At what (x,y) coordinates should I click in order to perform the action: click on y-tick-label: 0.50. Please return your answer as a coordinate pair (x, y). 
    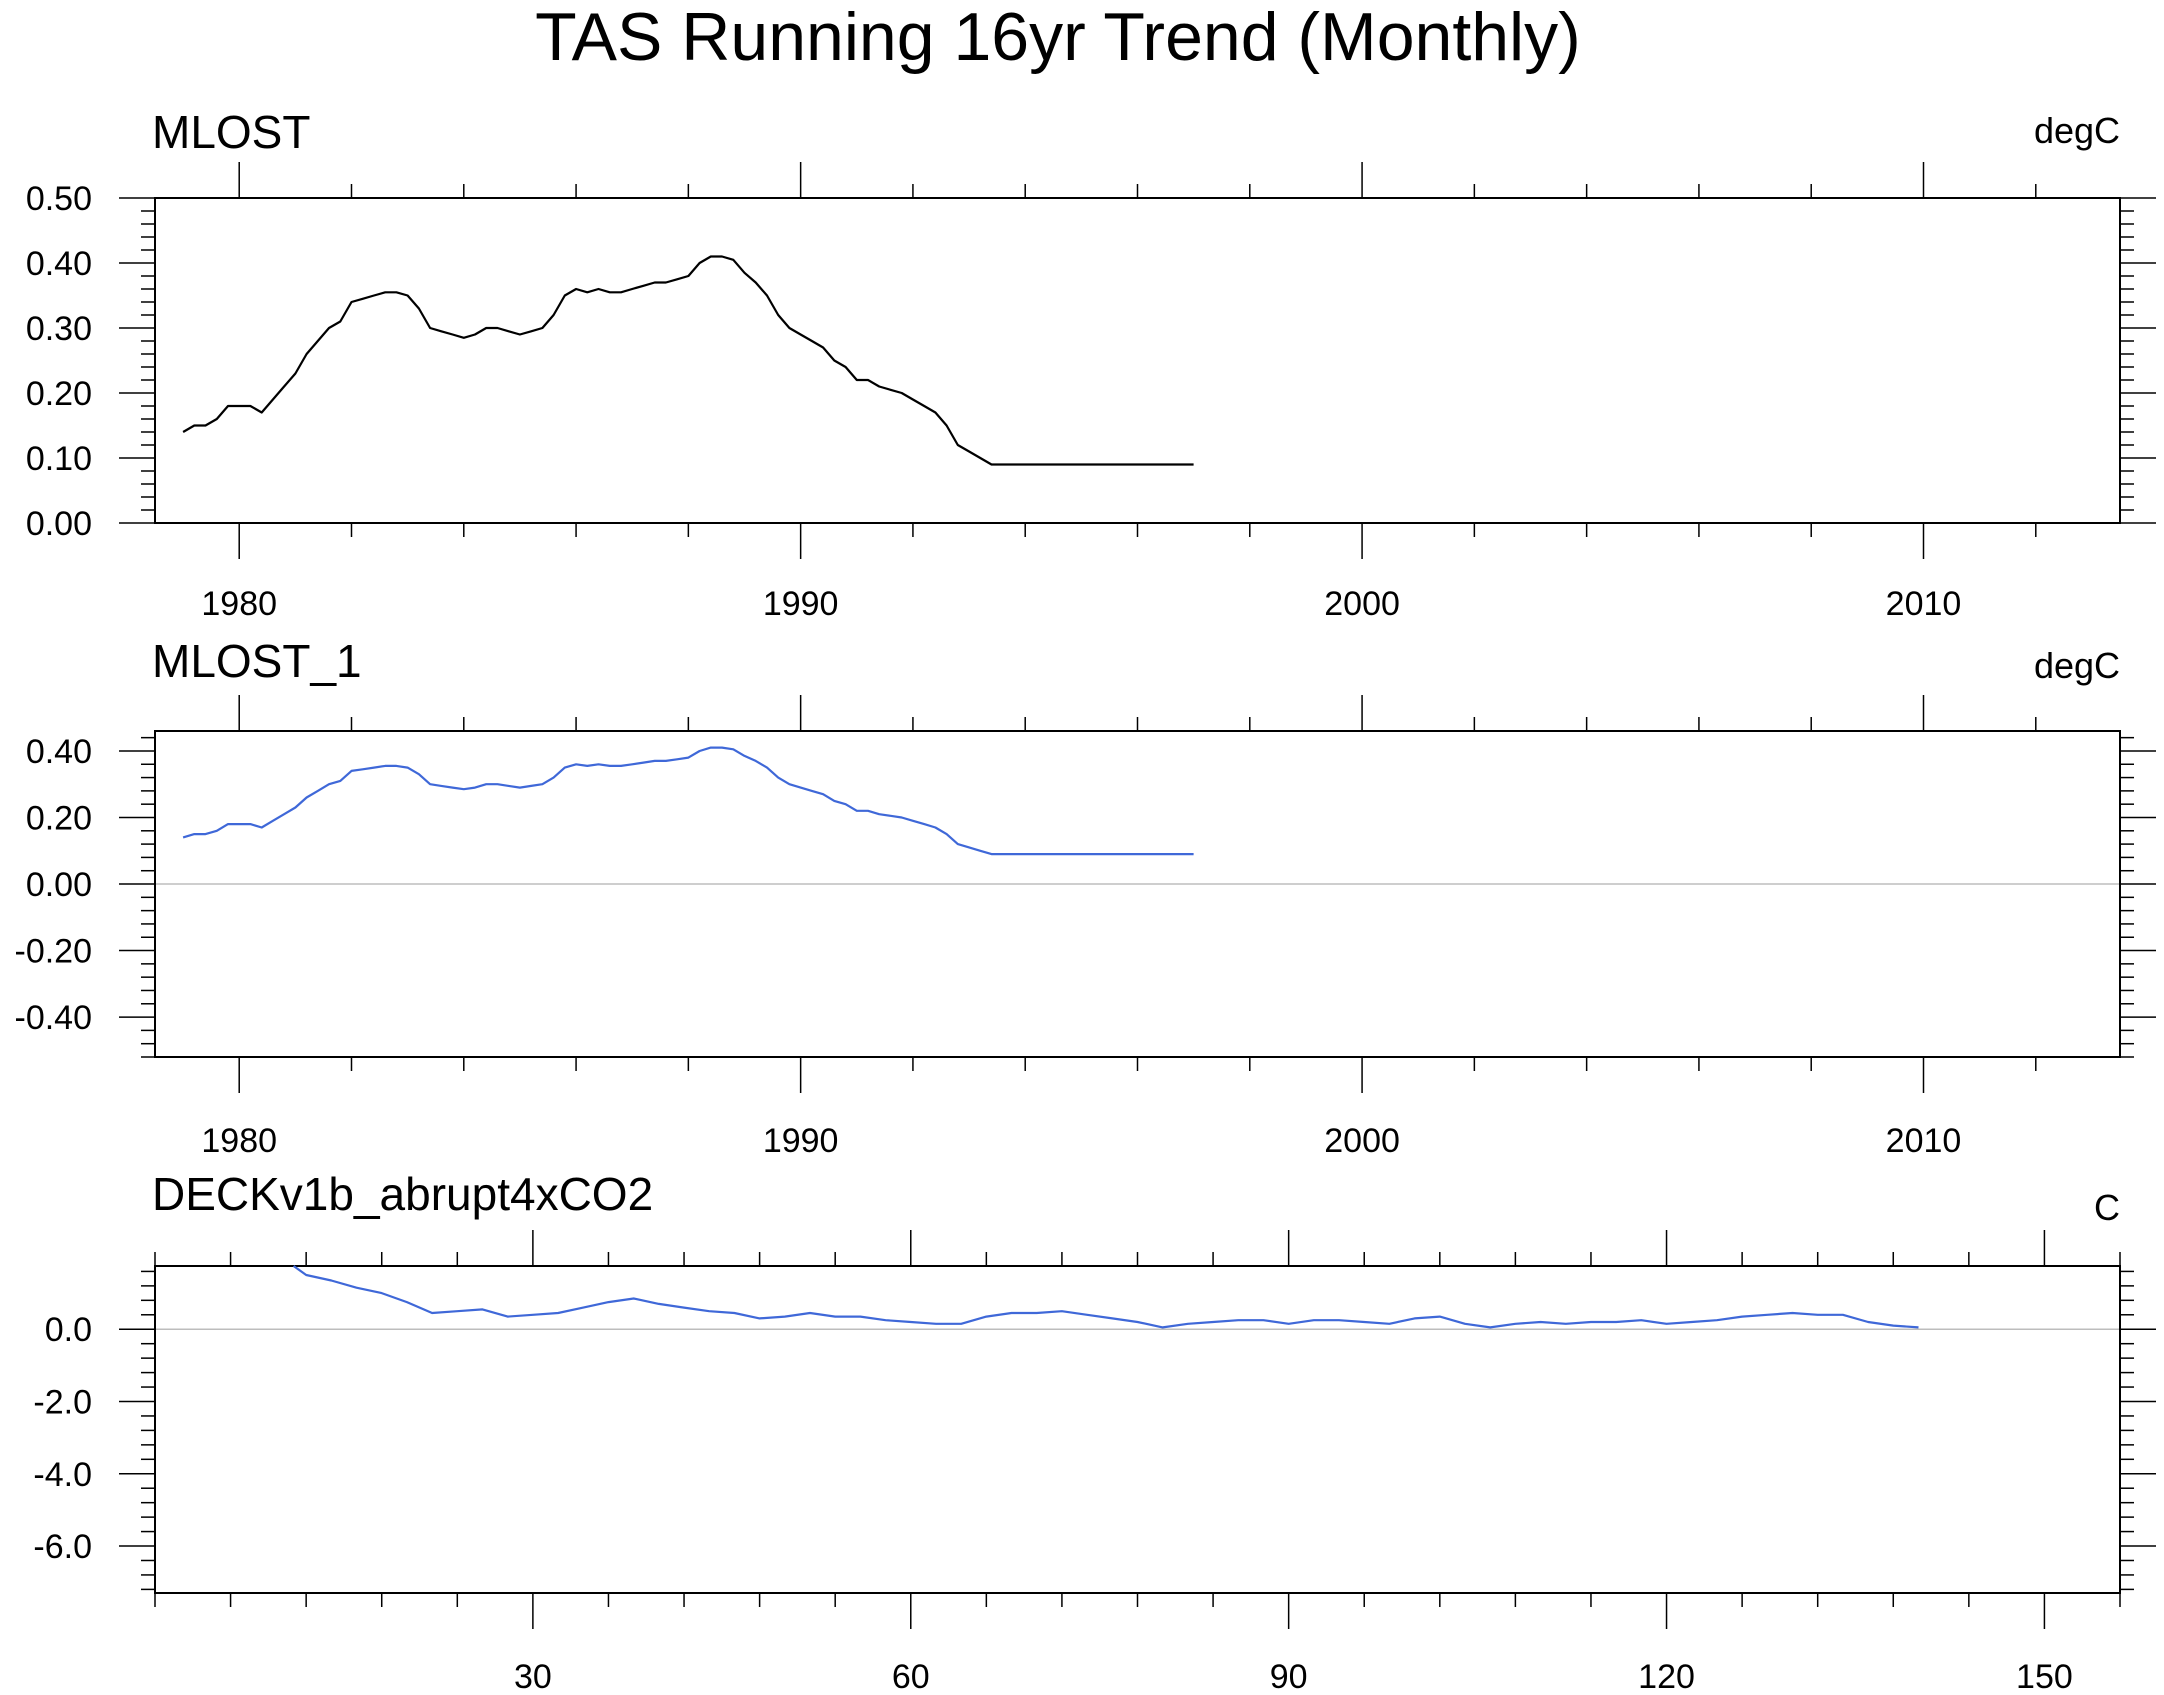
    Looking at the image, I should click on (59, 199).